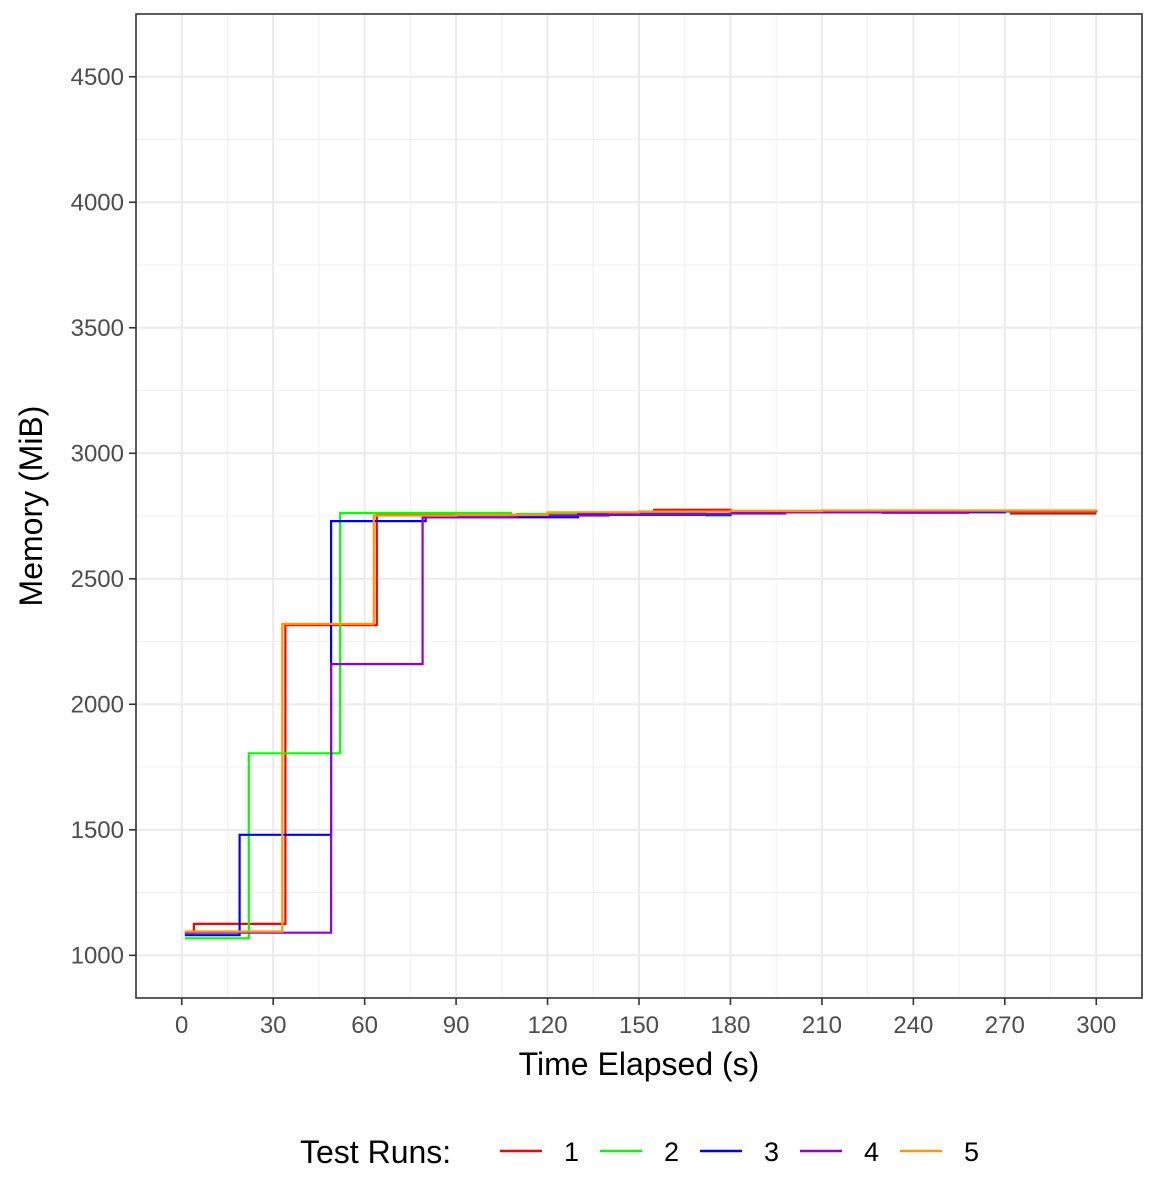 The width and height of the screenshot is (1158, 1202). I want to click on legend-label-3: 3, so click(771, 1152).